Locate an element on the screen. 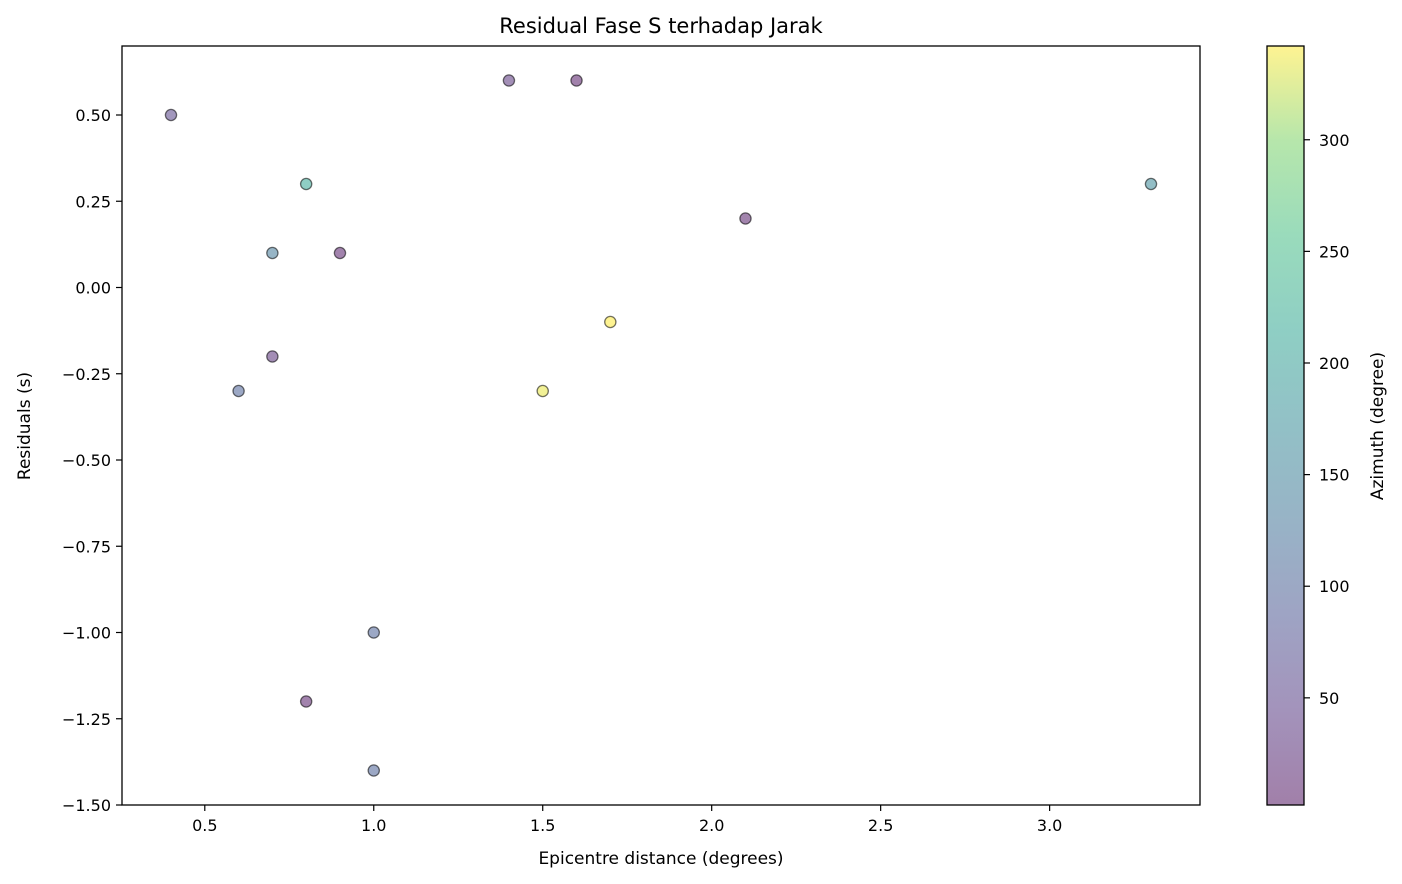 This screenshot has width=1402, height=884. y-tick-label: 0.25 is located at coordinates (93, 201).